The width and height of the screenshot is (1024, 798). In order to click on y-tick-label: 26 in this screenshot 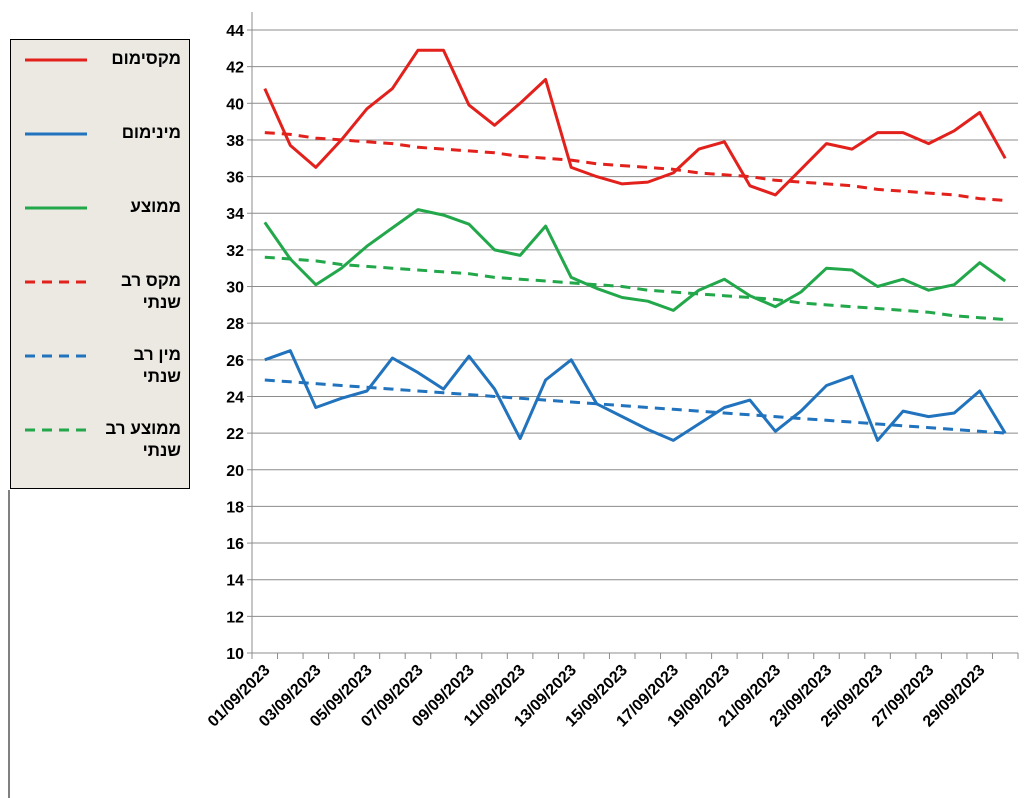, I will do `click(235, 361)`.